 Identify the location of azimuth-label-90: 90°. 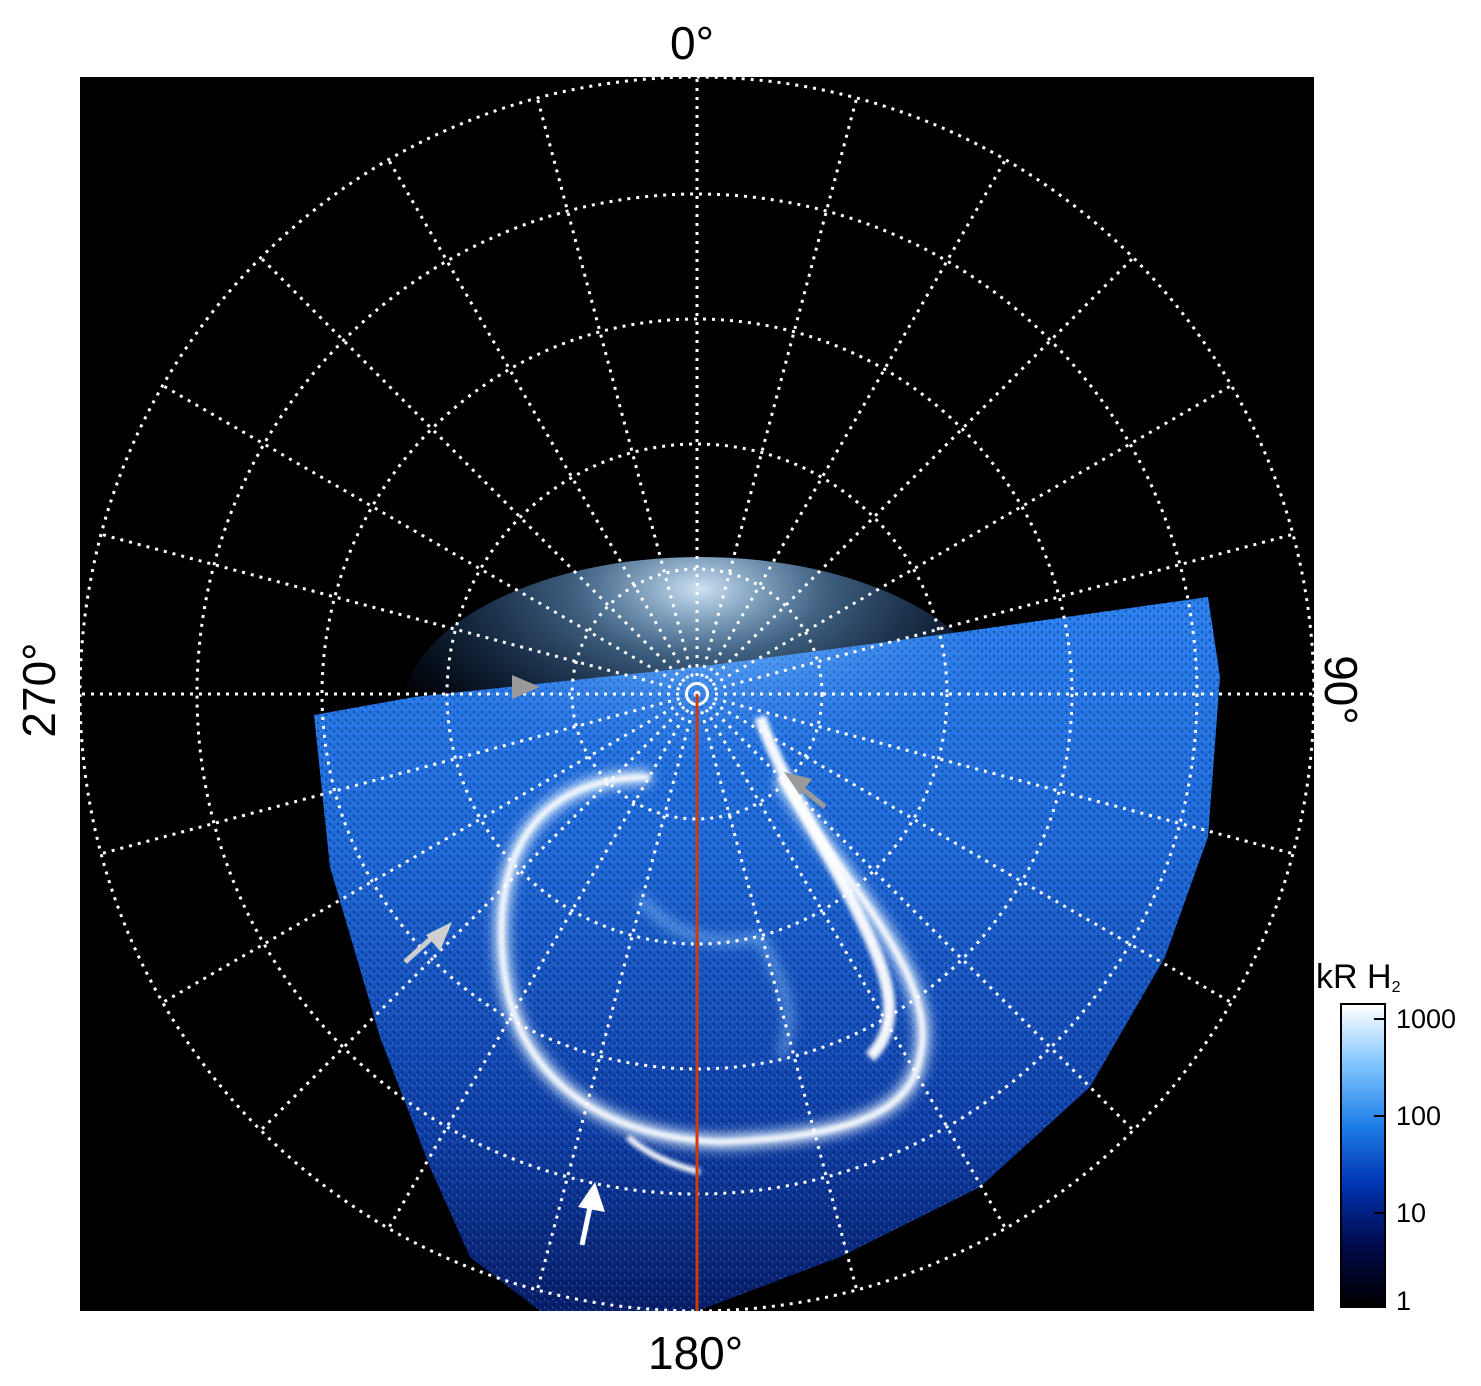
(1341, 690).